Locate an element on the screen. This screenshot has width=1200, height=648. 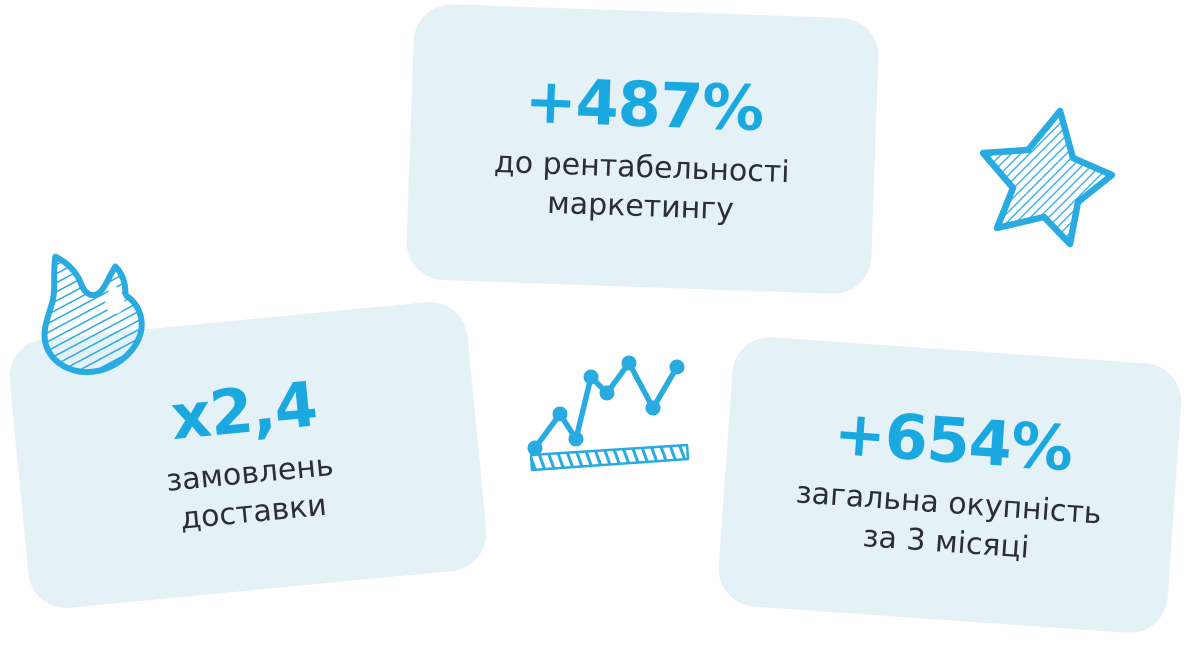
flame-inner-hole is located at coordinates (115, 298).